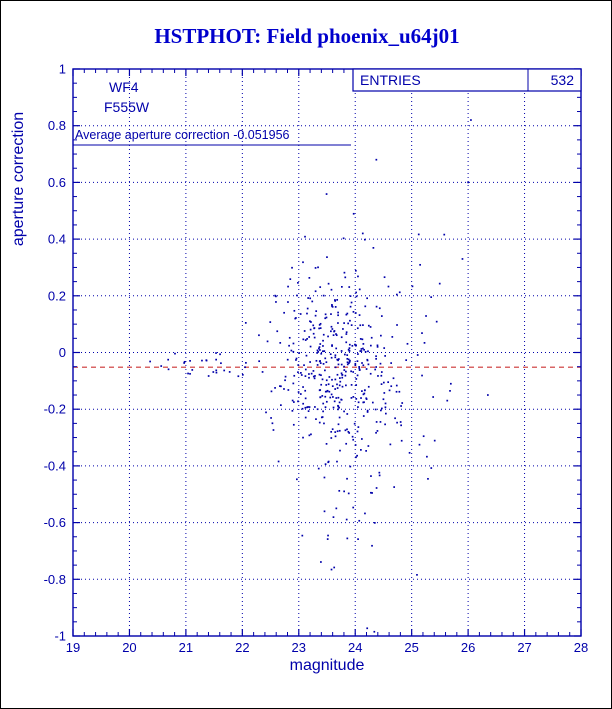 Image resolution: width=612 pixels, height=709 pixels. What do you see at coordinates (467, 80) in the screenshot?
I see `stat-box-frame` at bounding box center [467, 80].